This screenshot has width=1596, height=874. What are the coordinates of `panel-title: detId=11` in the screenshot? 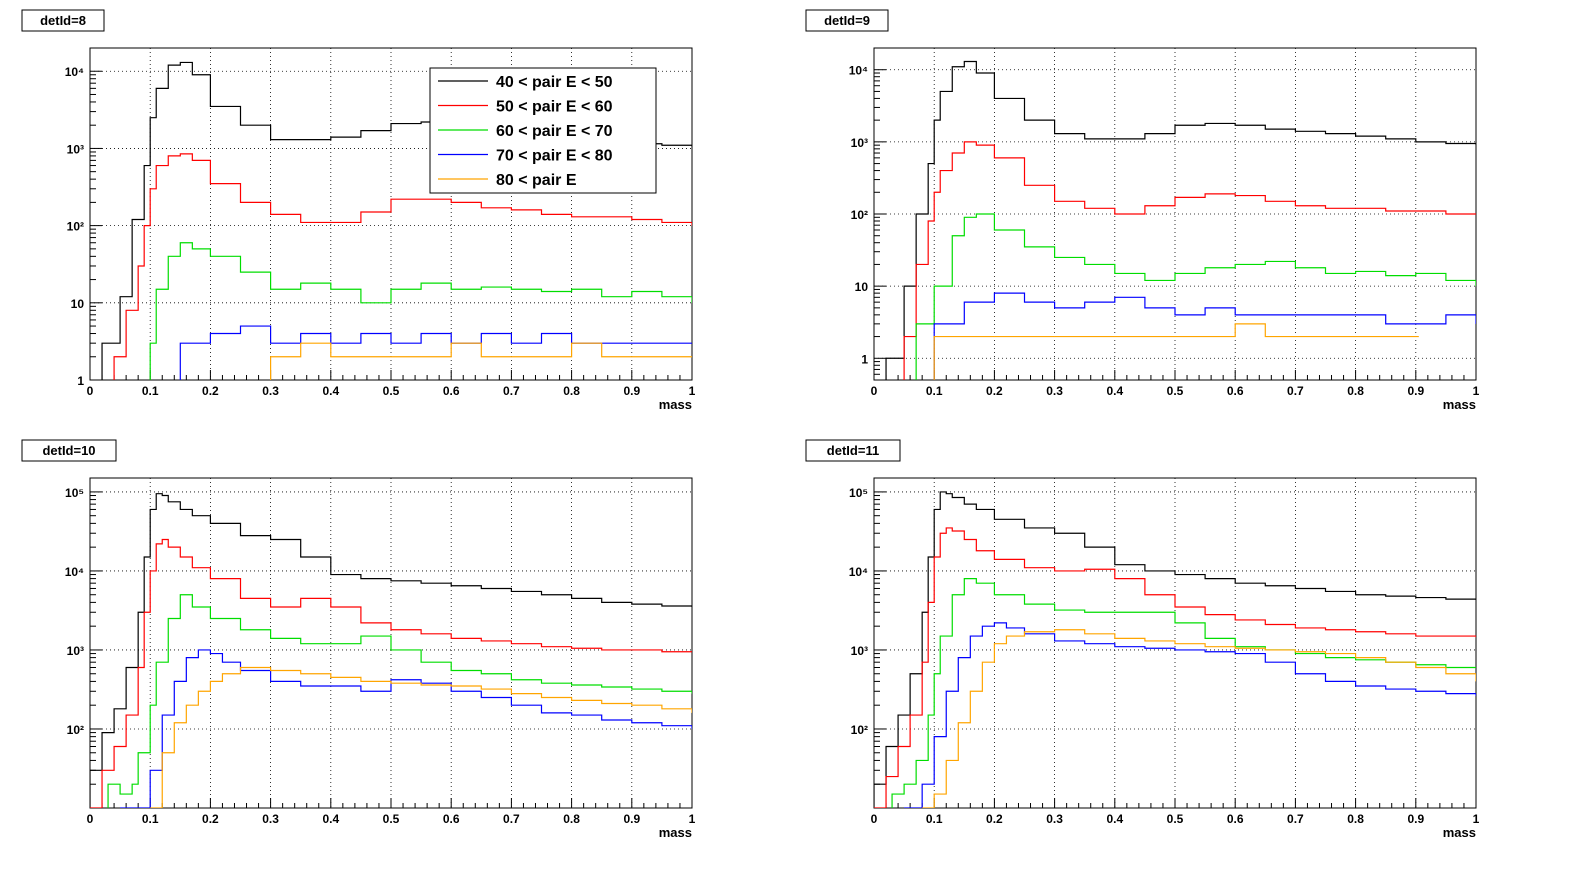 It's located at (853, 450).